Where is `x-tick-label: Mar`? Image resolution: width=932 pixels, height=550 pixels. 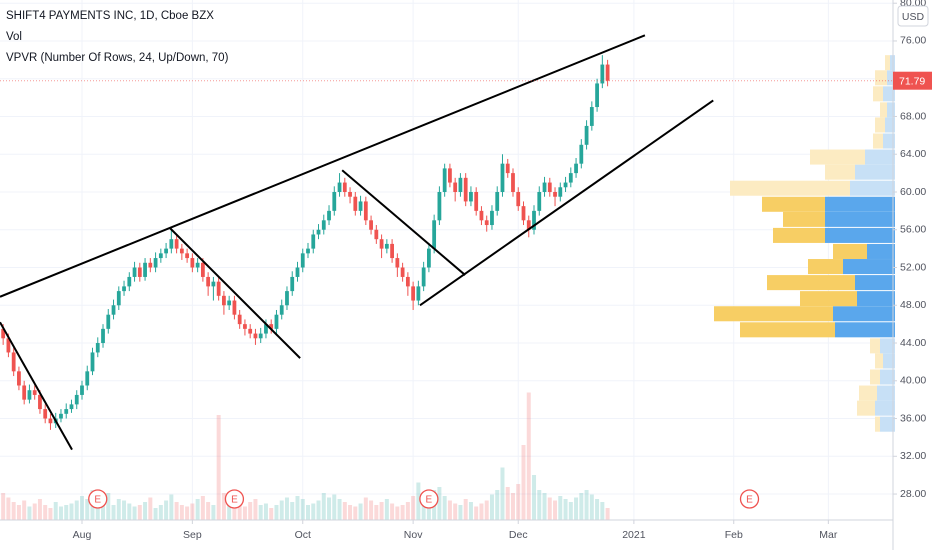
x-tick-label: Mar is located at coordinates (828, 535).